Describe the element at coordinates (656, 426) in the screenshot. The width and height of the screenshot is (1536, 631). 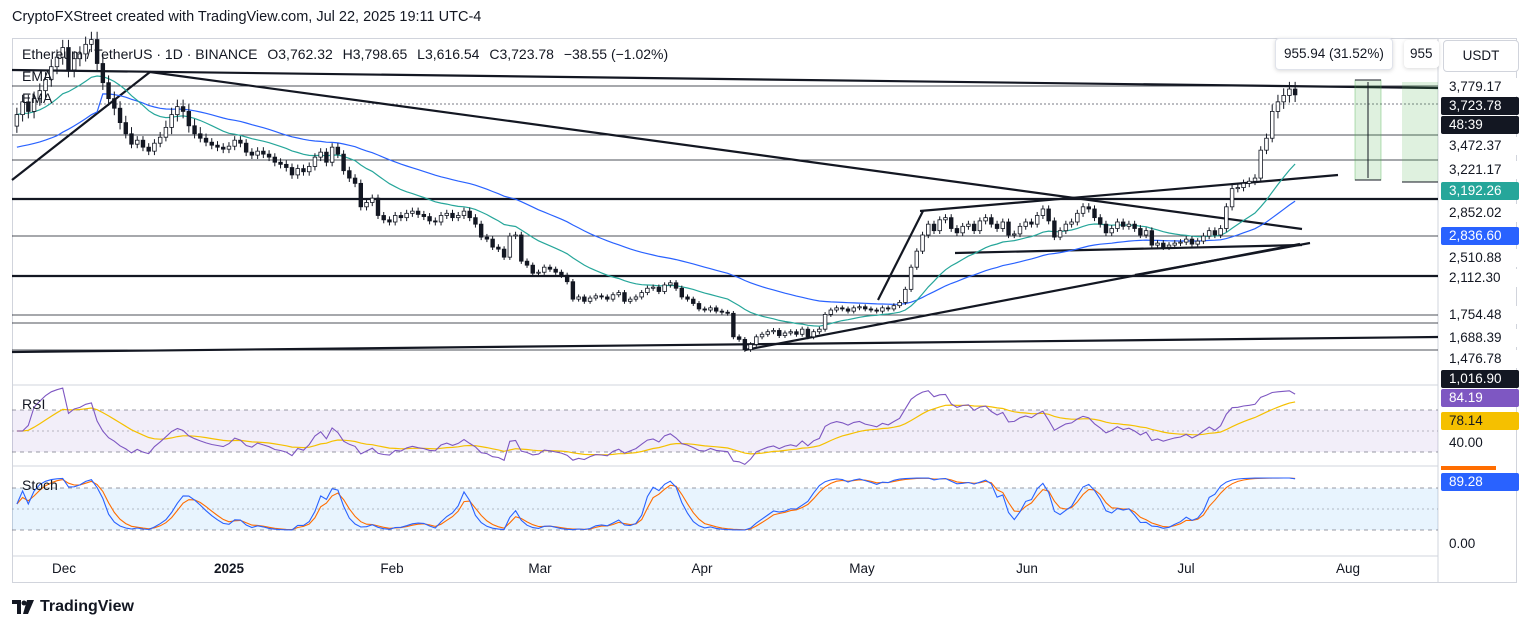
I see `rsi-line` at that location.